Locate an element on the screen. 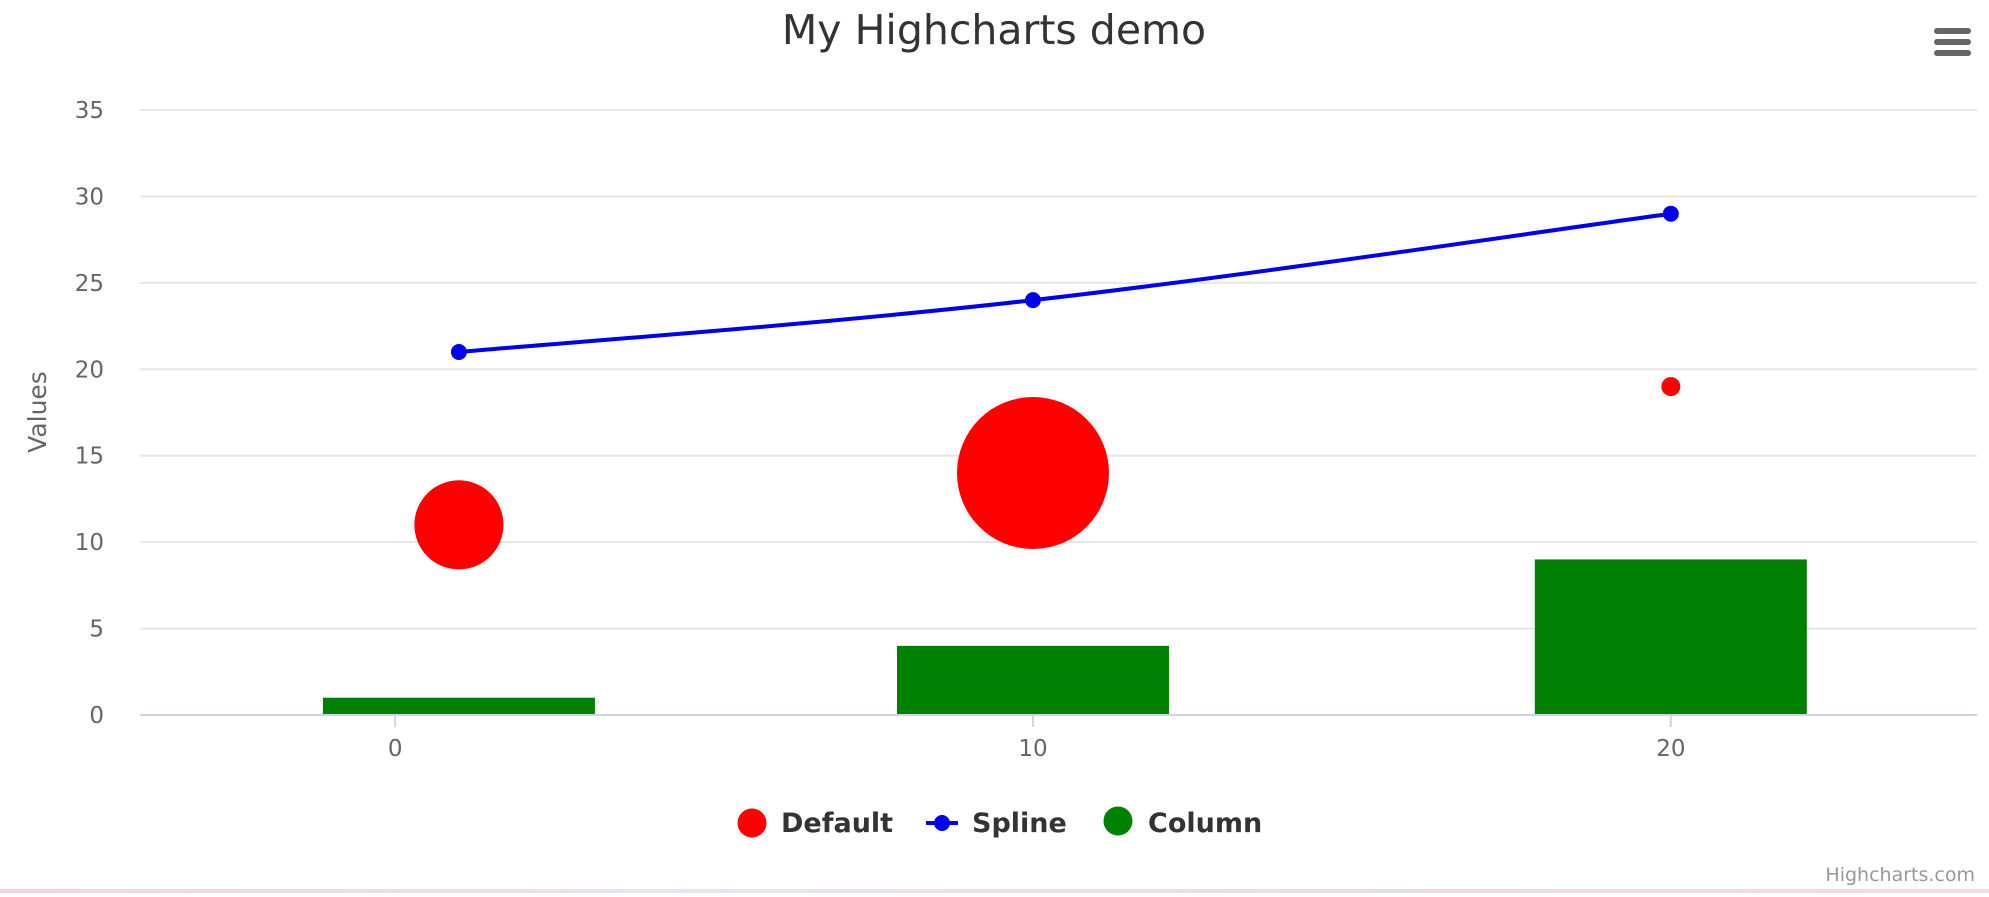 This screenshot has width=1989, height=897. legend-item-column: Column is located at coordinates (1183, 823).